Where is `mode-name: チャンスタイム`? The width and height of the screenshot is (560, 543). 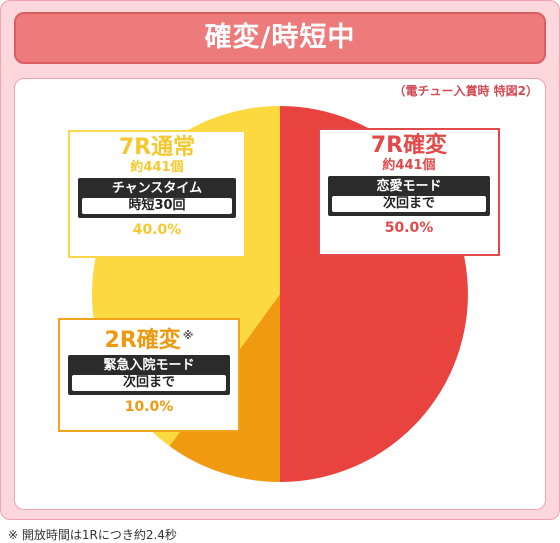 mode-name: チャンスタイム is located at coordinates (157, 188).